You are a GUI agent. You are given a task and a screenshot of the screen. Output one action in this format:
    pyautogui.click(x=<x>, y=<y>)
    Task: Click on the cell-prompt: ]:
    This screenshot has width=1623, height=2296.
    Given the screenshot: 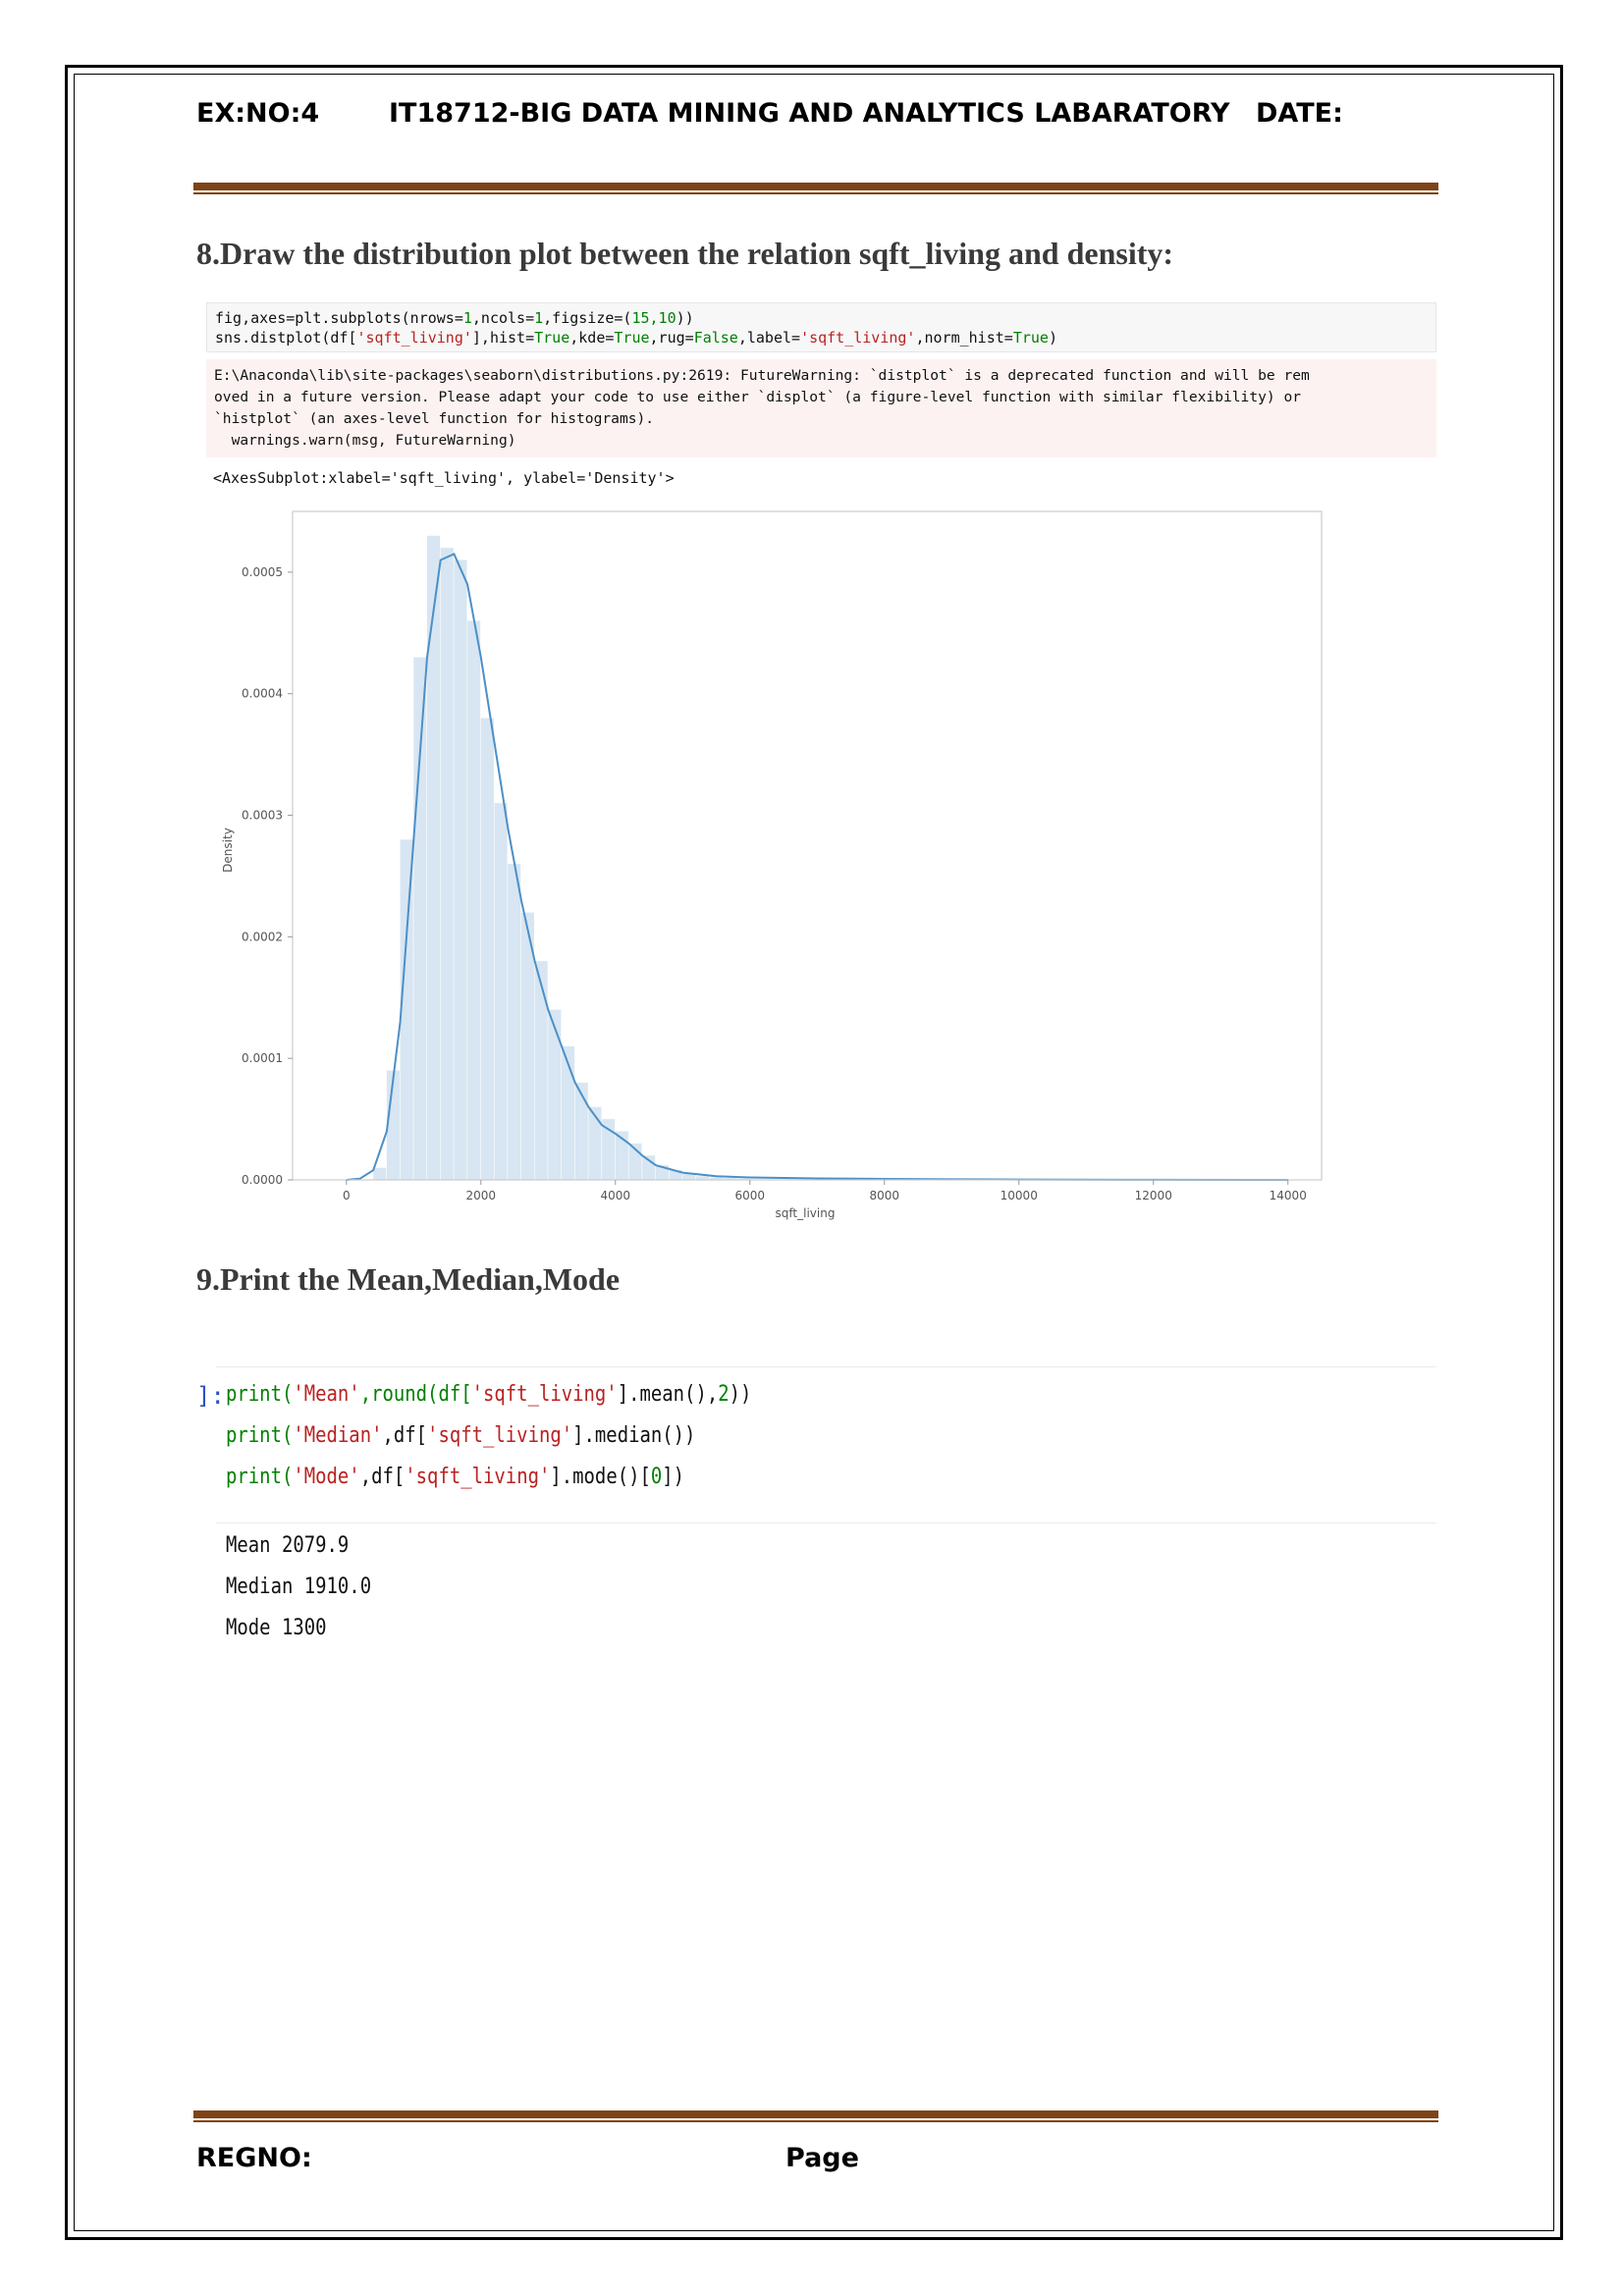 What is the action you would take?
    pyautogui.click(x=211, y=1396)
    